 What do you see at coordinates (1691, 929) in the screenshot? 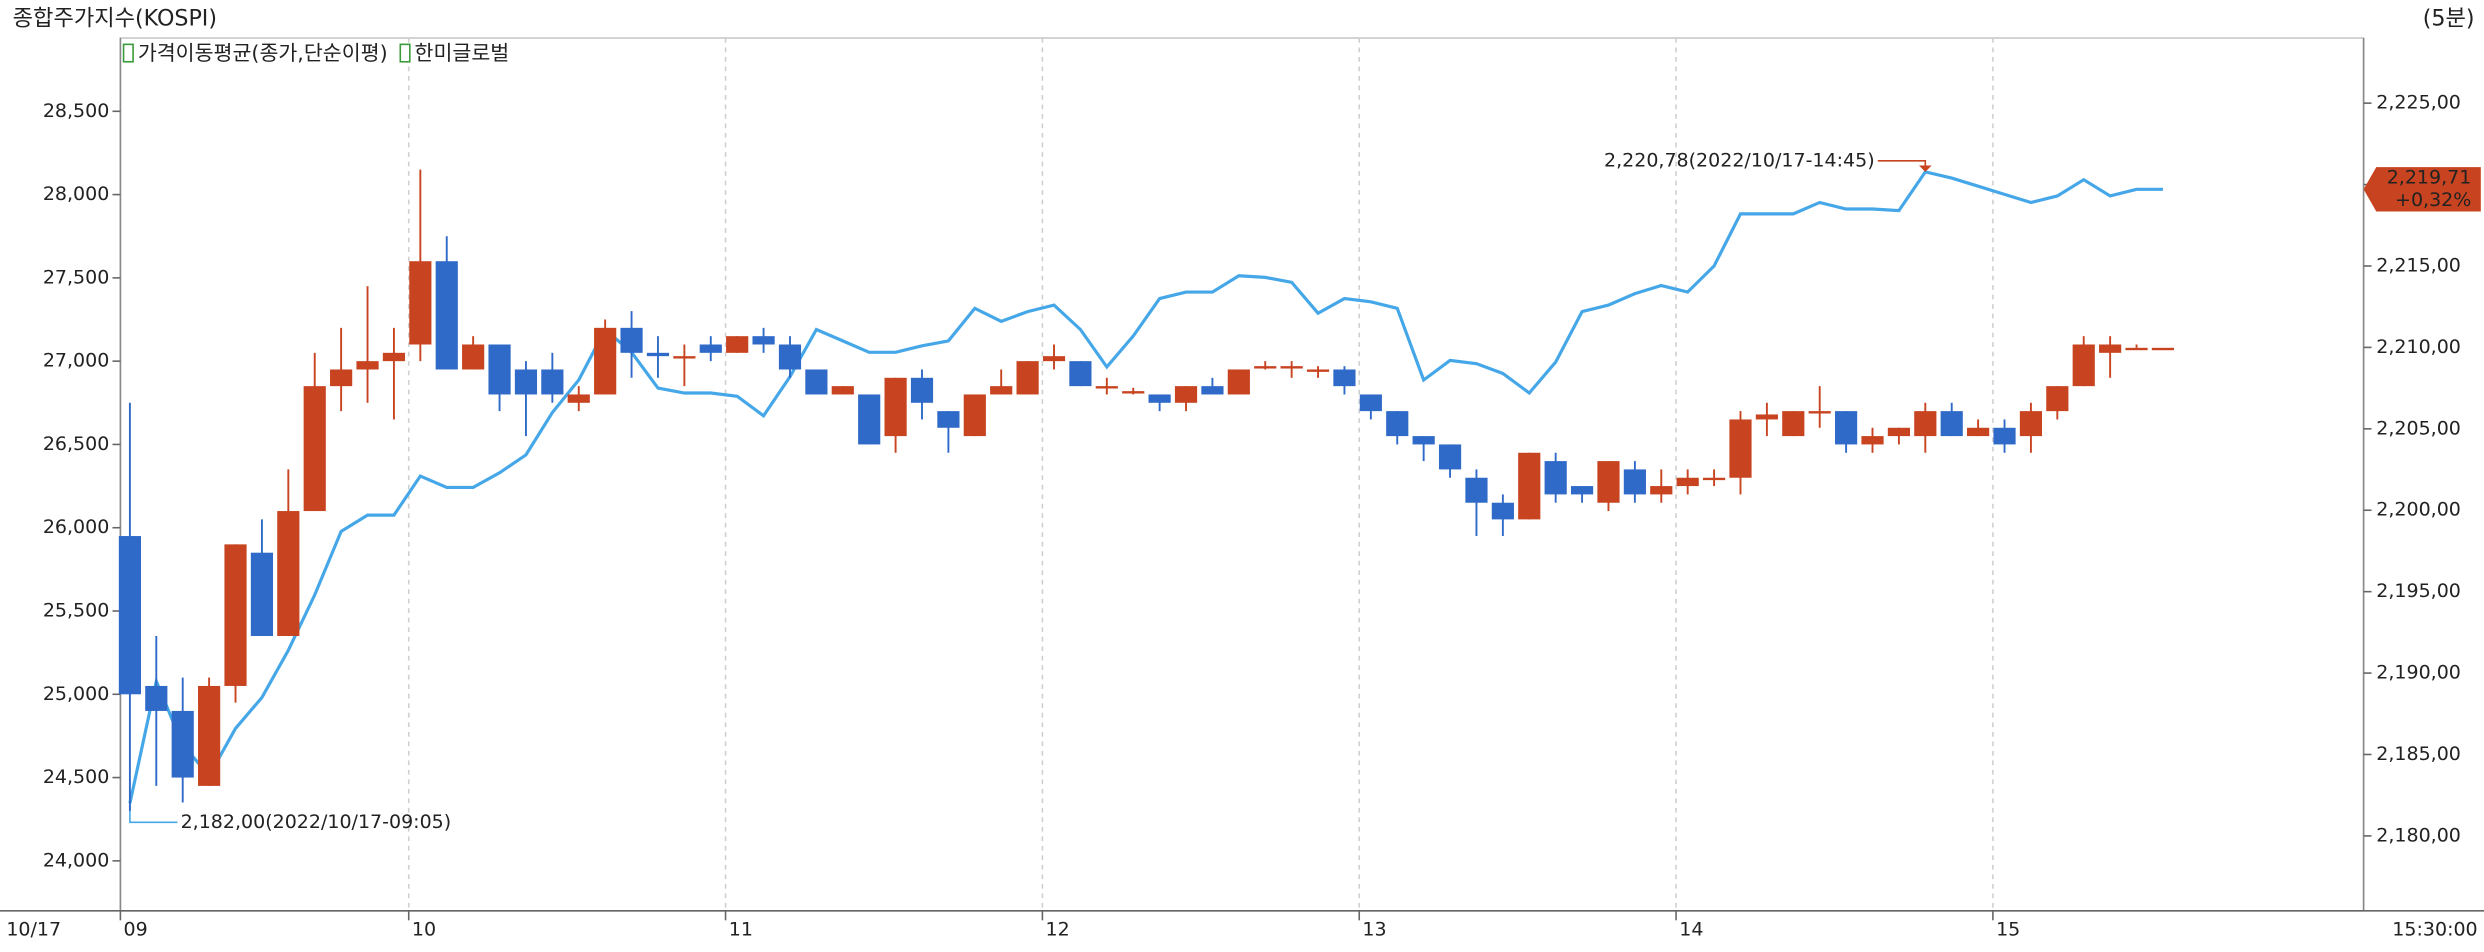
I see `x-tick-label: 14` at bounding box center [1691, 929].